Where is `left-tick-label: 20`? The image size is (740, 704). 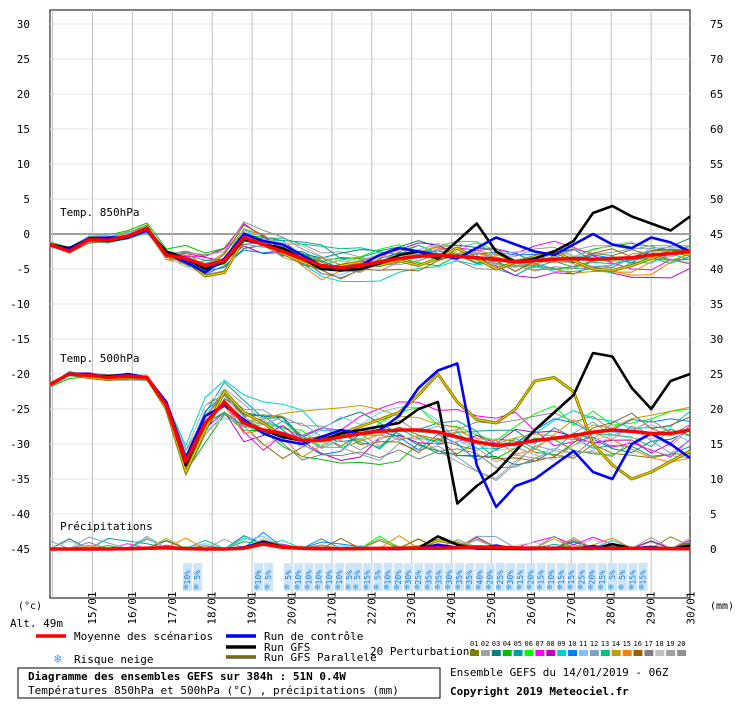
left-tick-label: 20 is located at coordinates (23, 94).